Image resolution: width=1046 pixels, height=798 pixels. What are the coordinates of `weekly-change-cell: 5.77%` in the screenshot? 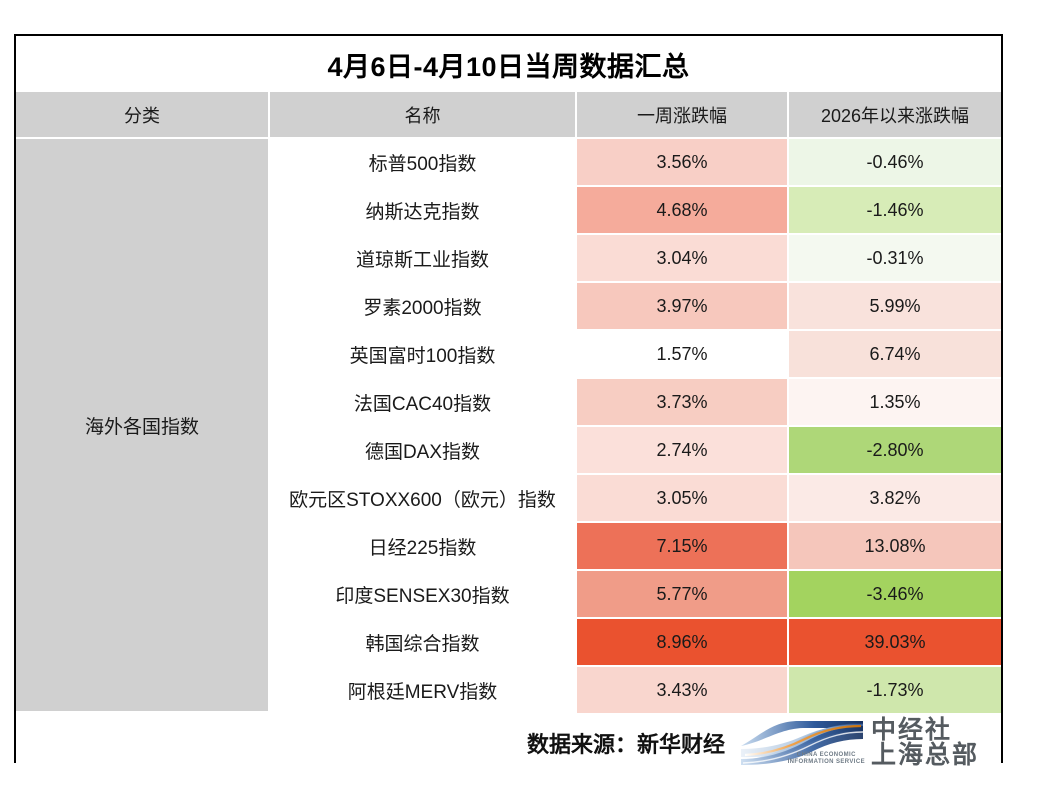 It's located at (683, 595).